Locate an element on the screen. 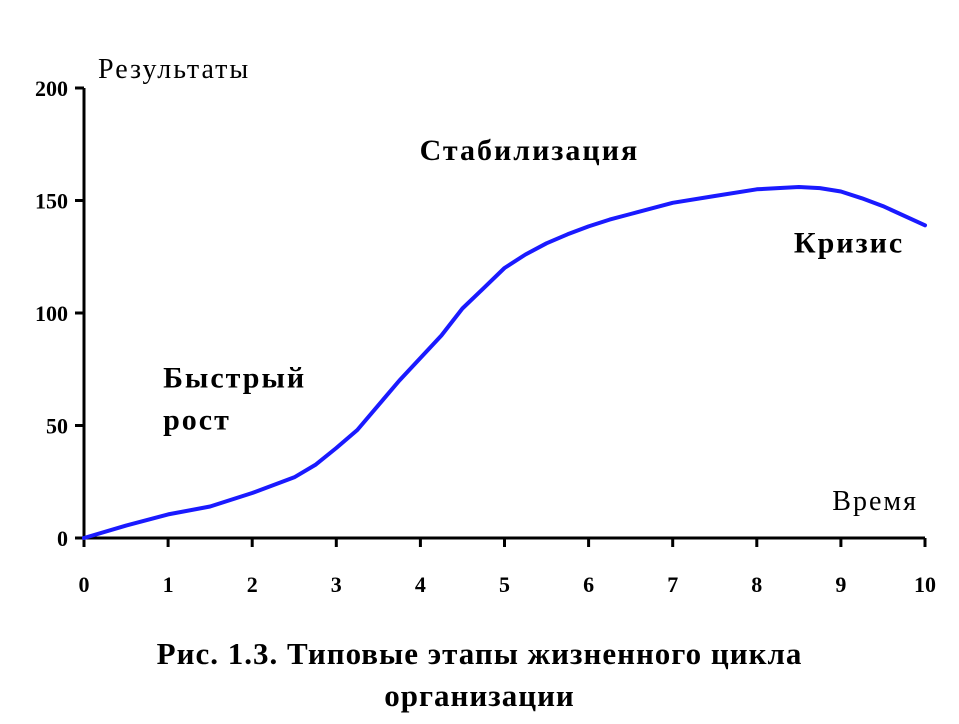 The width and height of the screenshot is (959, 724). y-axis-label: Результаты is located at coordinates (174, 69).